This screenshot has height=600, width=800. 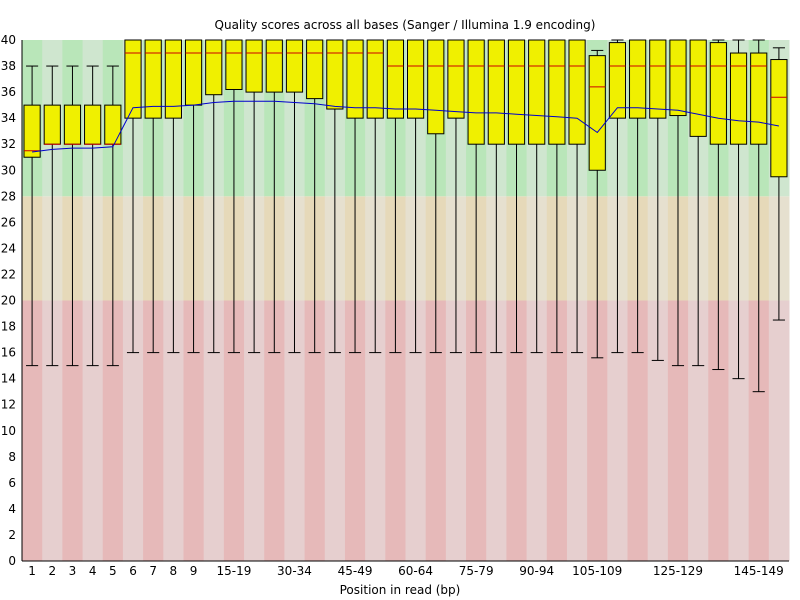 What do you see at coordinates (8, 170) in the screenshot?
I see `y-tick-label: 30` at bounding box center [8, 170].